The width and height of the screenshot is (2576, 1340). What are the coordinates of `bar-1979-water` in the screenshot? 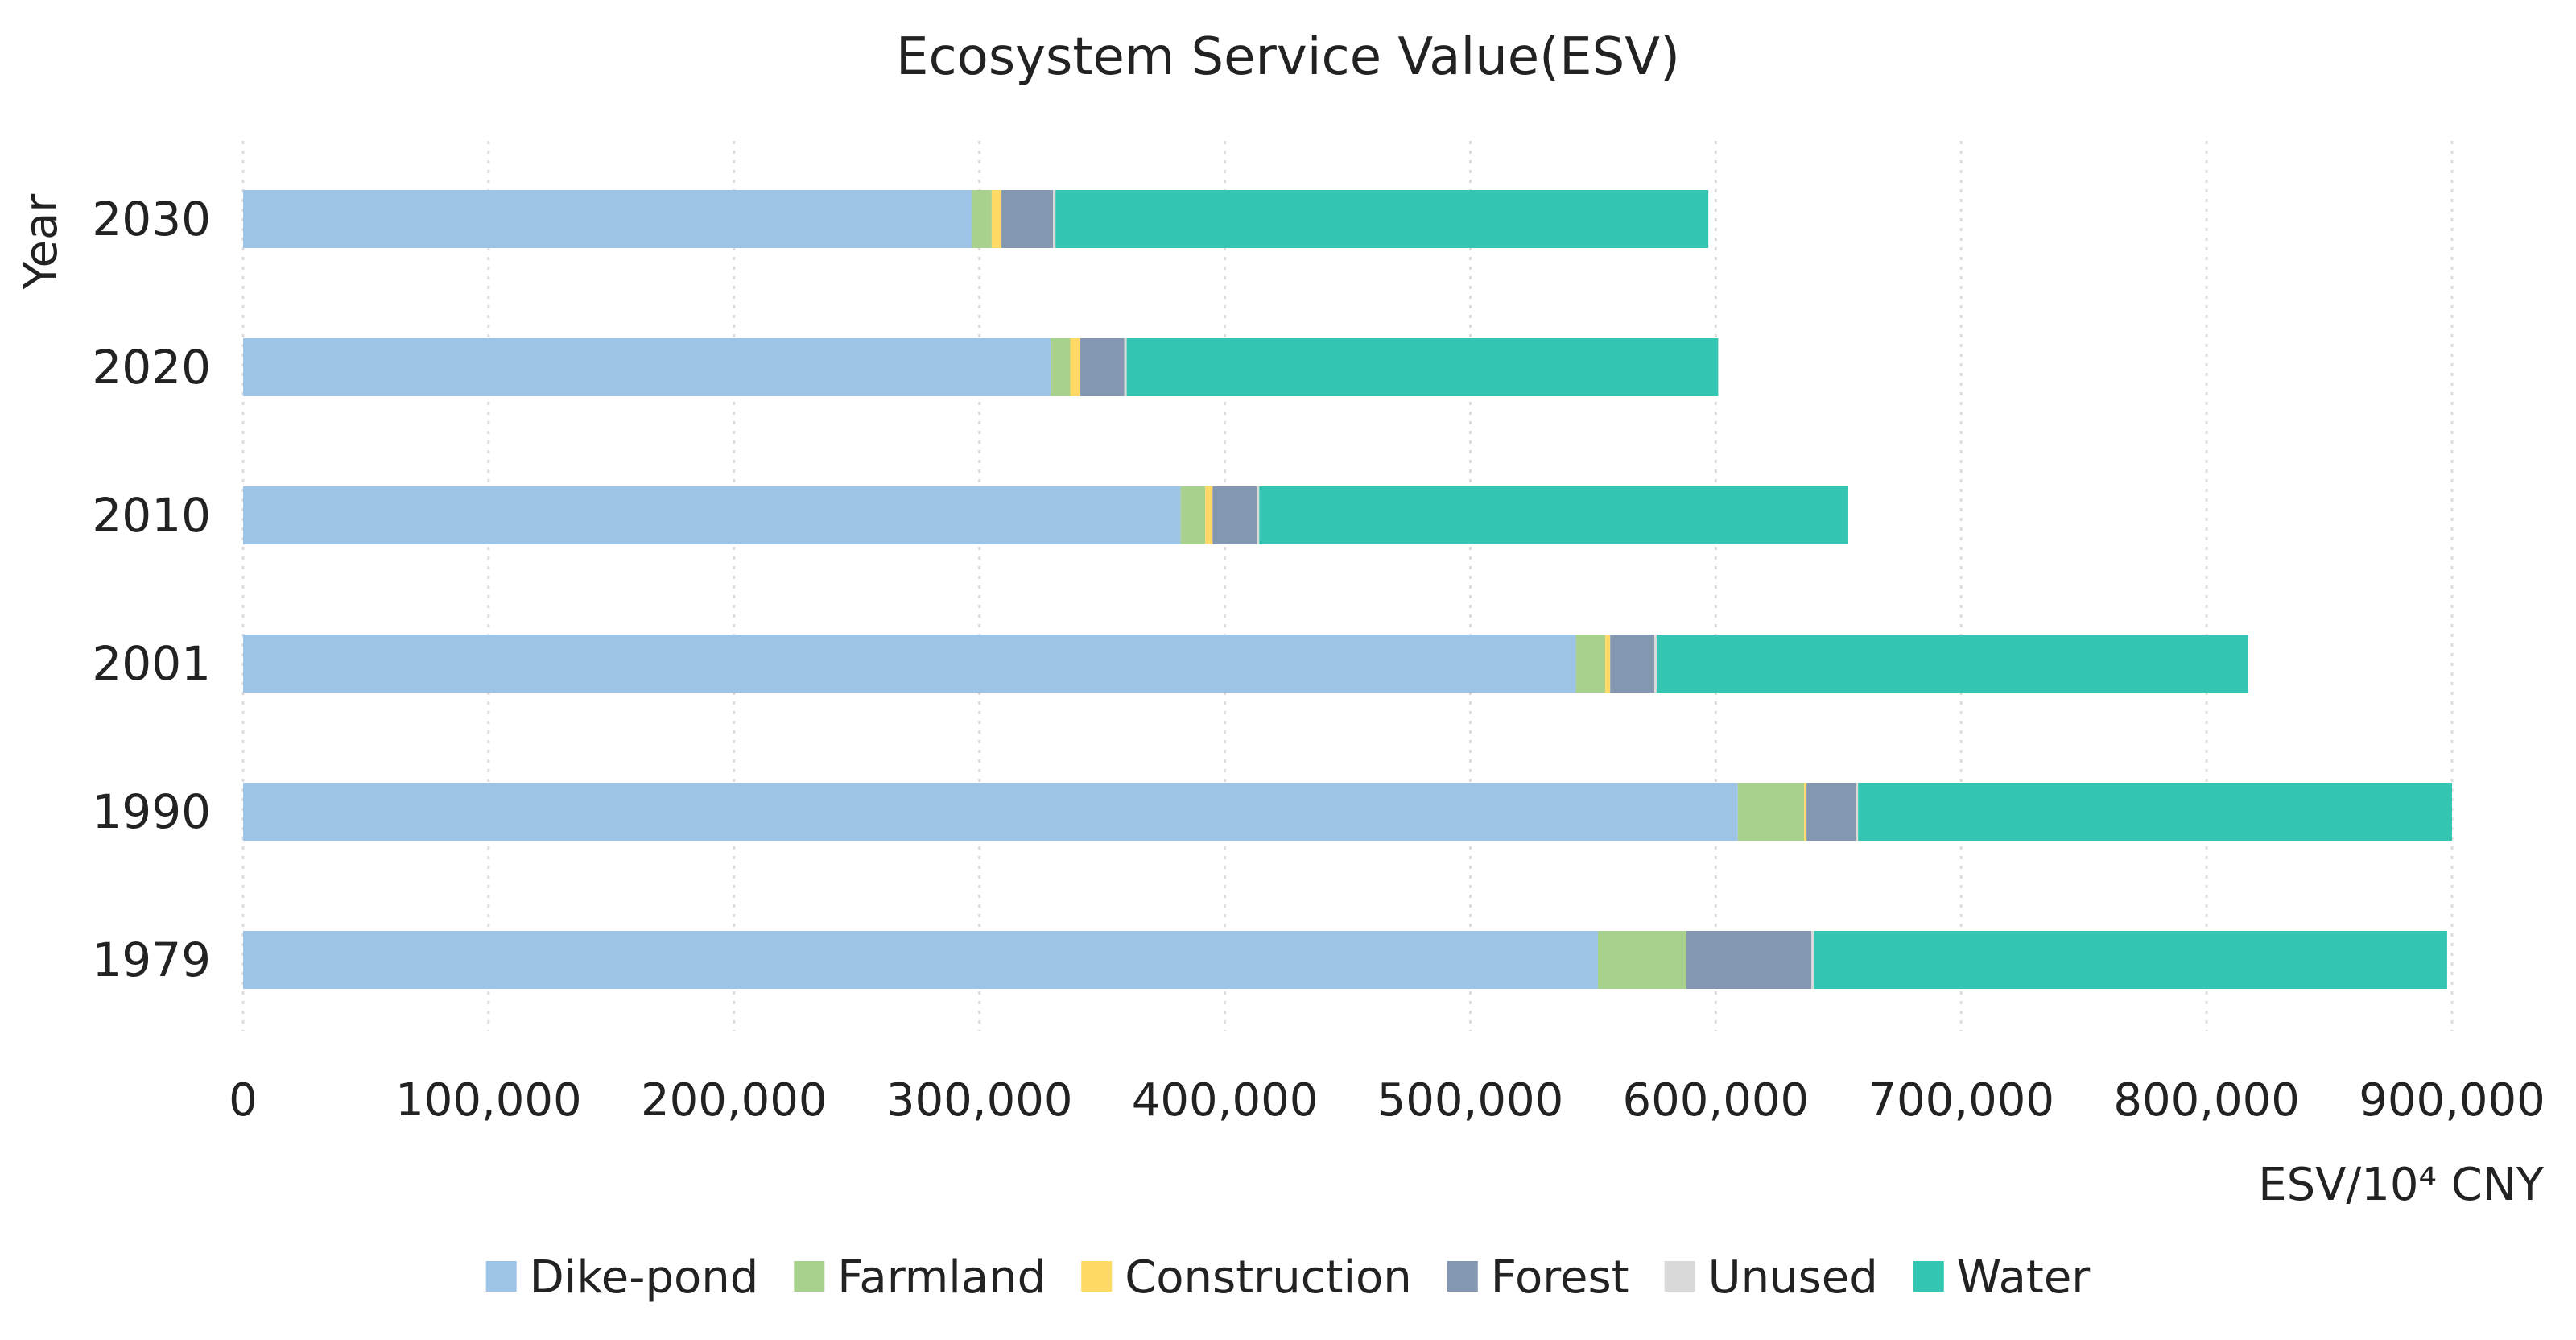 It's located at (2130, 960).